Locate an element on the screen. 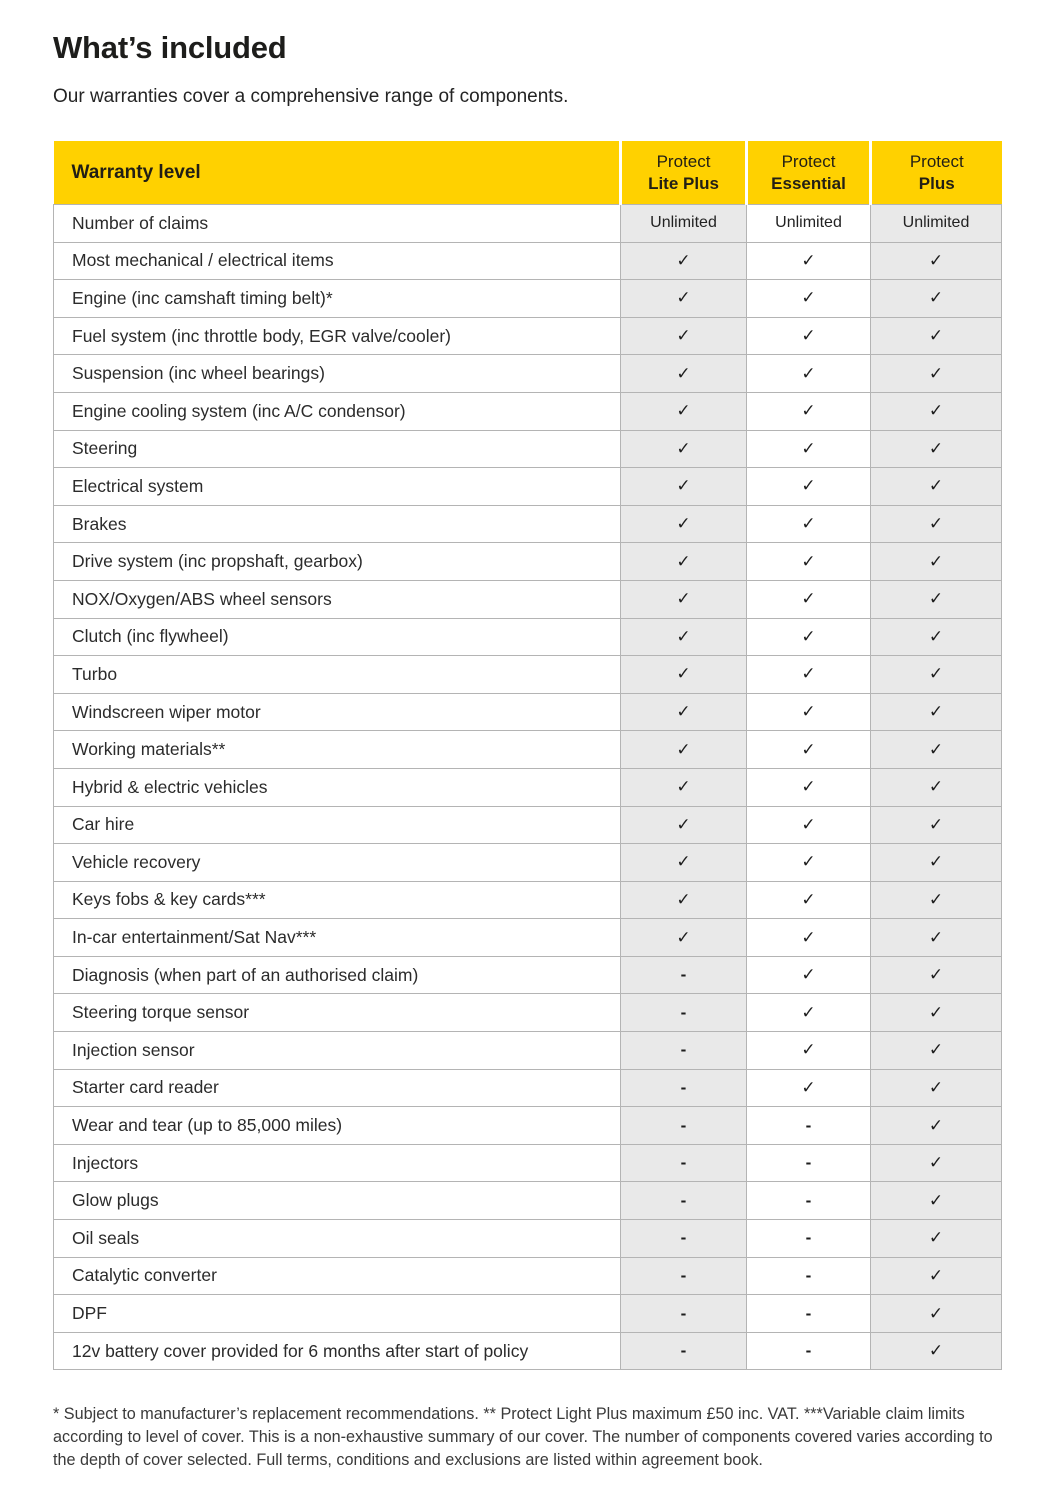  table-row: Catalytic converter - - ✓ is located at coordinates (527, 1276).